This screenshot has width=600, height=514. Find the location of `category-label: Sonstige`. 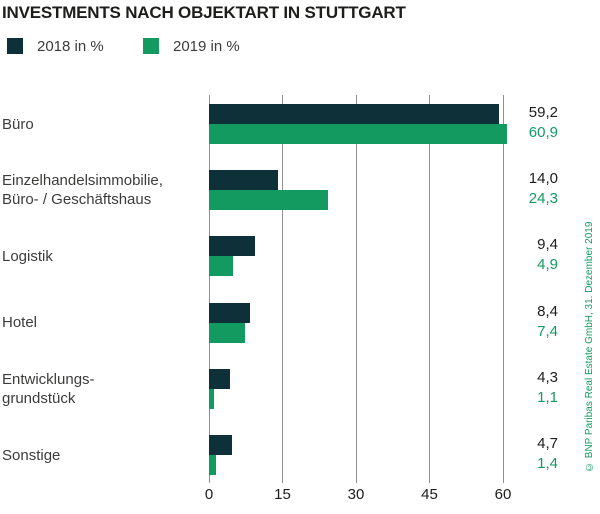

category-label: Sonstige is located at coordinates (31, 455).